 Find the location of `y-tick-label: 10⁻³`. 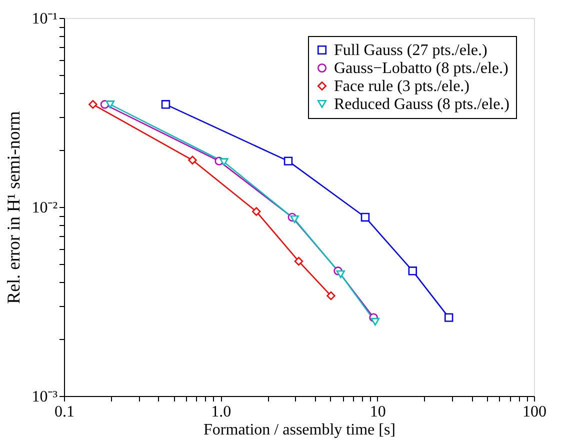

y-tick-label: 10⁻³ is located at coordinates (45, 397).